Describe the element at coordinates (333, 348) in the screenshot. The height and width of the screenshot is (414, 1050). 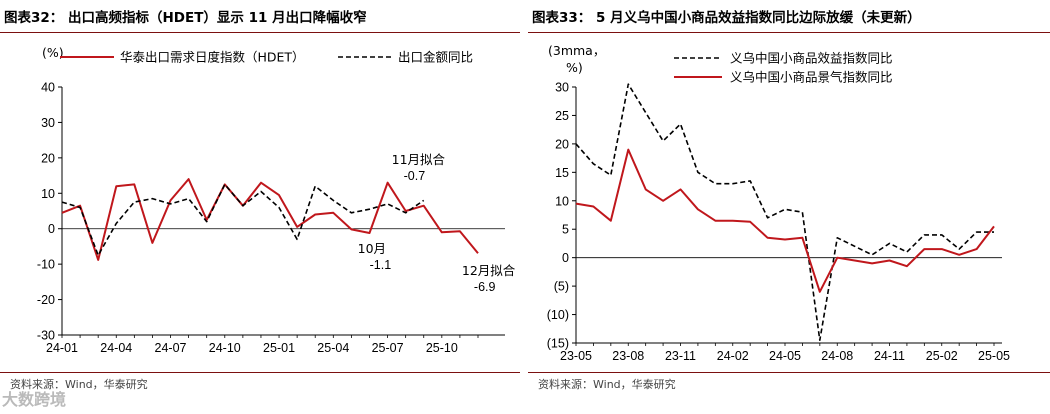
I see `left-x-tick-label: 25-04` at that location.